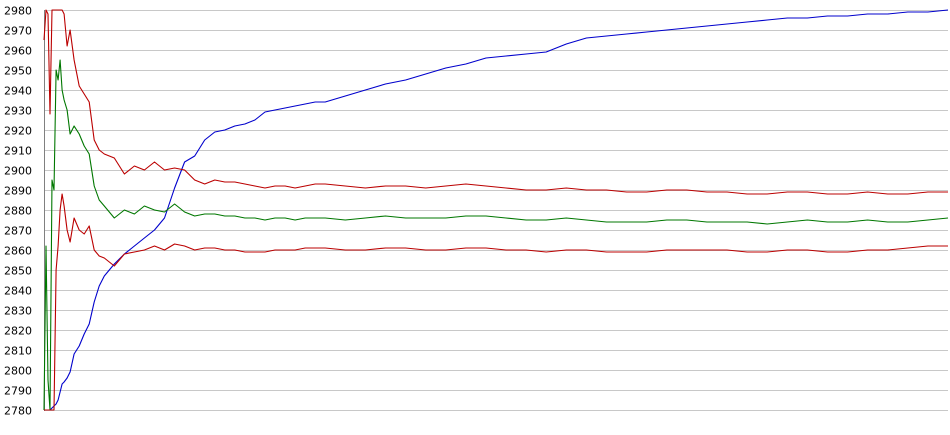  What do you see at coordinates (18, 231) in the screenshot?
I see `y-tick-label: 2870` at bounding box center [18, 231].